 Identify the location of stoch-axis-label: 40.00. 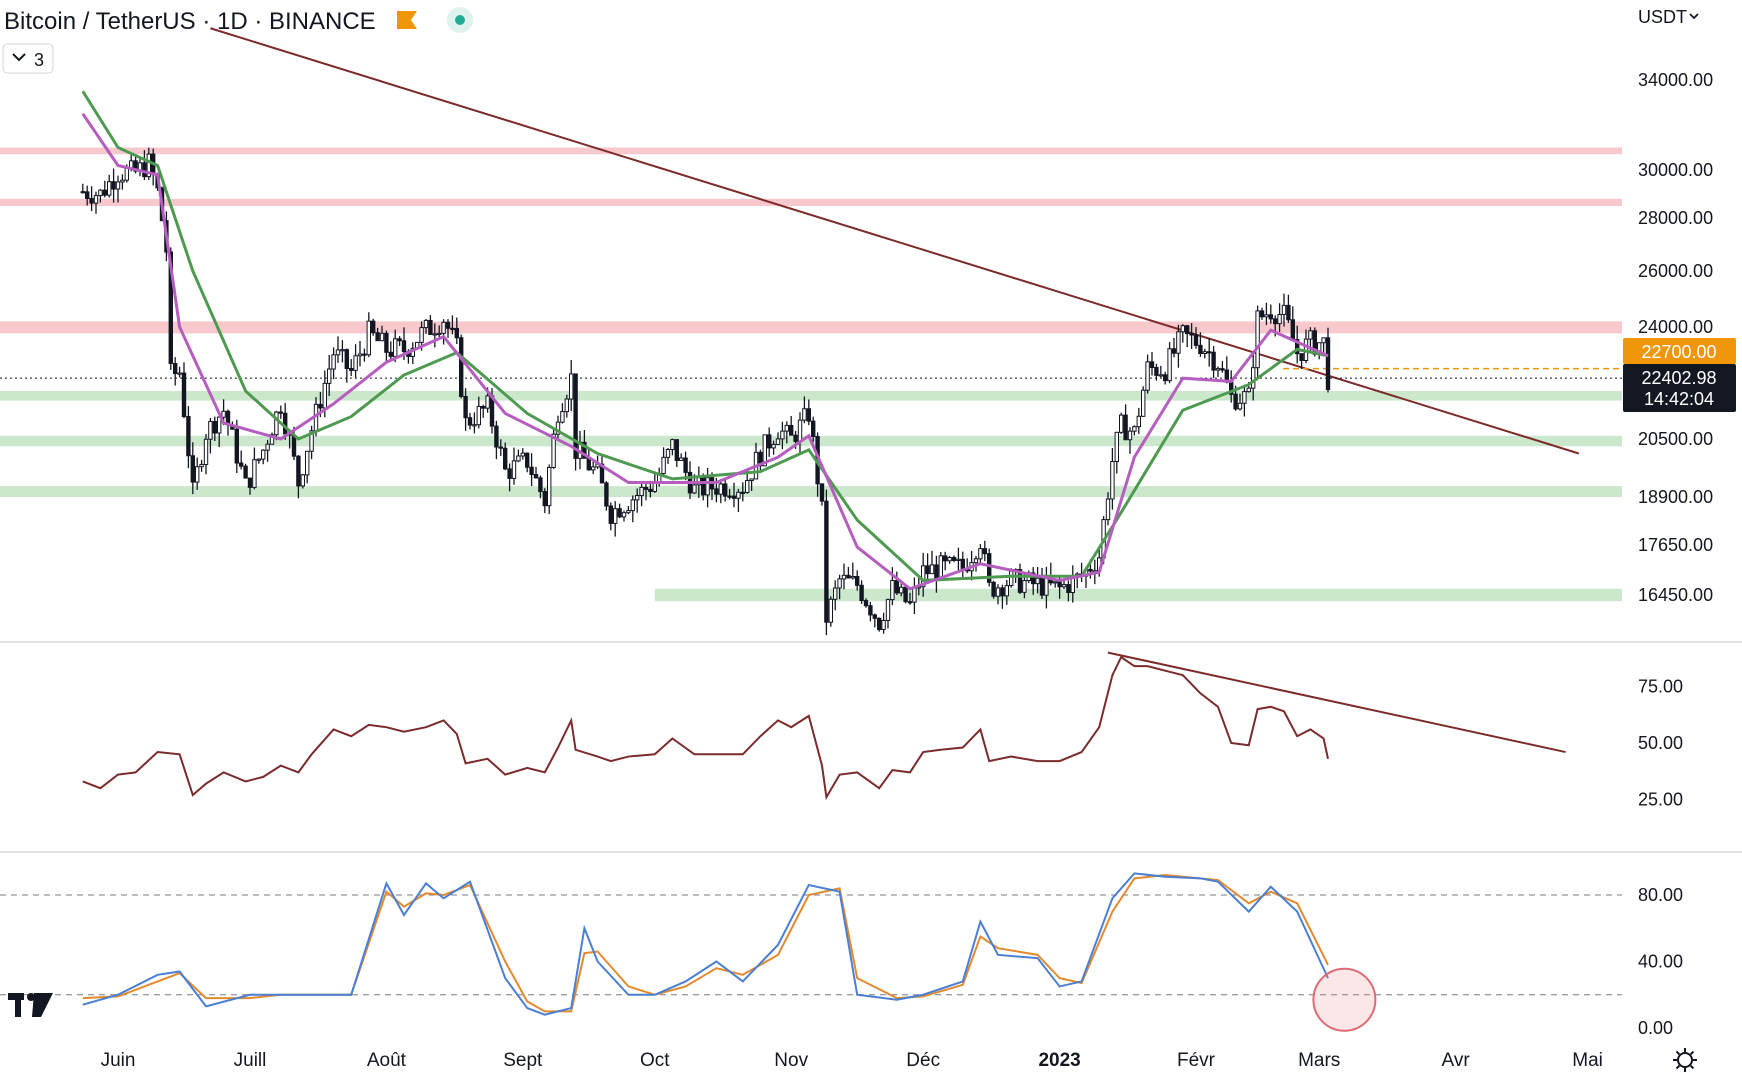
(1660, 962).